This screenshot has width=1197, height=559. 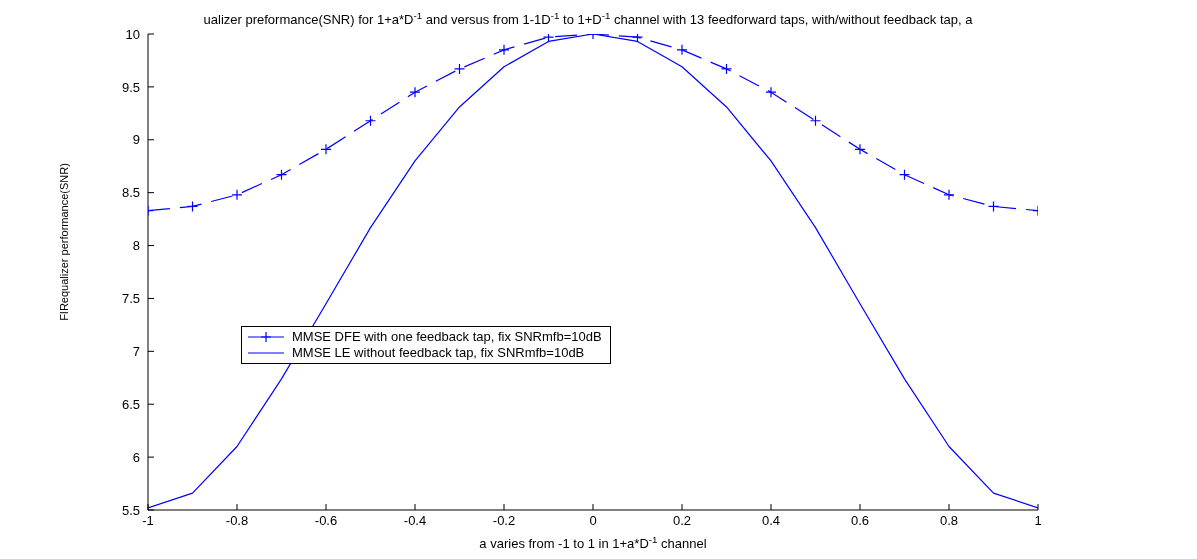 What do you see at coordinates (136, 351) in the screenshot?
I see `y-tick-label: 7` at bounding box center [136, 351].